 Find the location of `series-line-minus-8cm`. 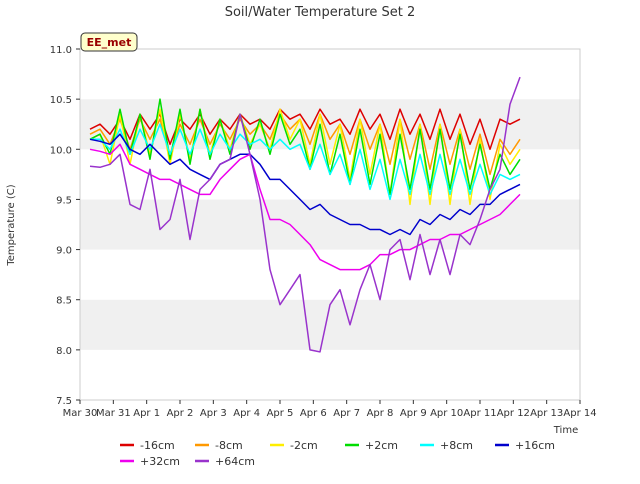

series-line-minus-8cm is located at coordinates (305, 144).